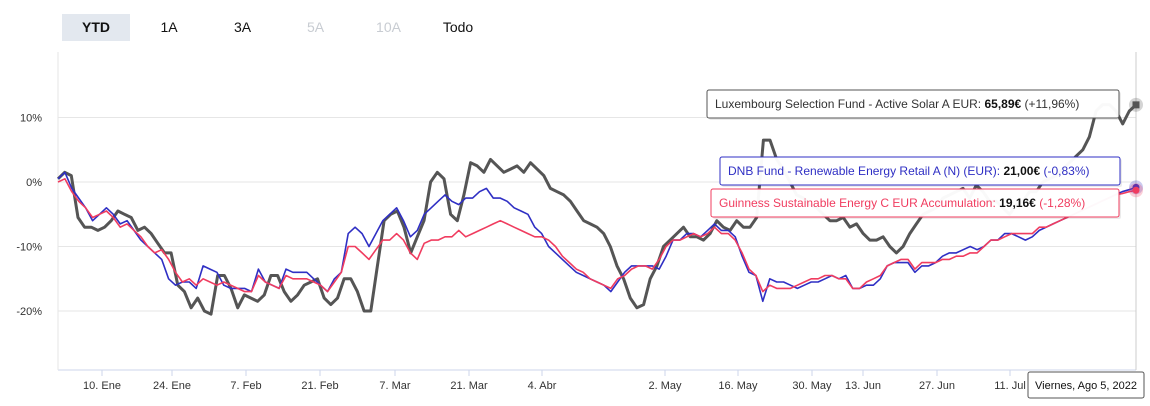 This screenshot has width=1150, height=406. What do you see at coordinates (29, 312) in the screenshot?
I see `y-tick-label: -20%` at bounding box center [29, 312].